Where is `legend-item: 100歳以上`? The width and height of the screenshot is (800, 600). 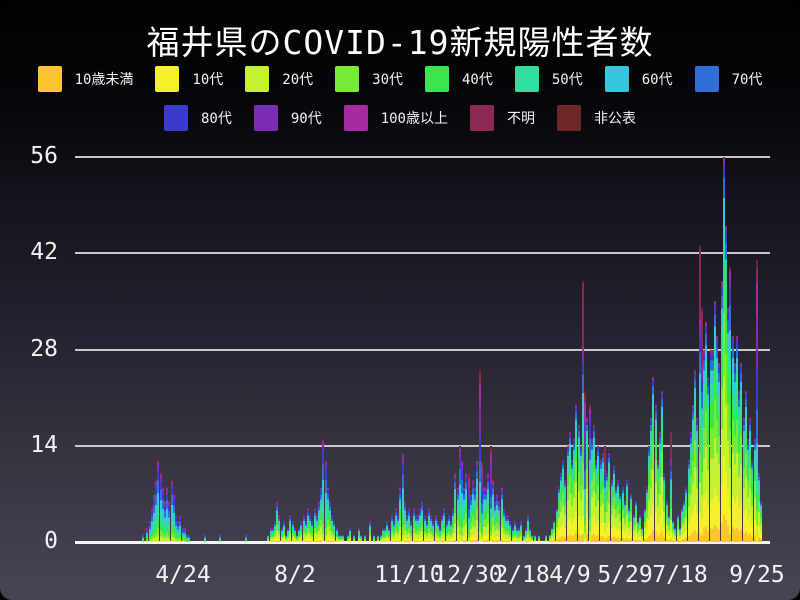
legend-item: 100歳以上 is located at coordinates (395, 118).